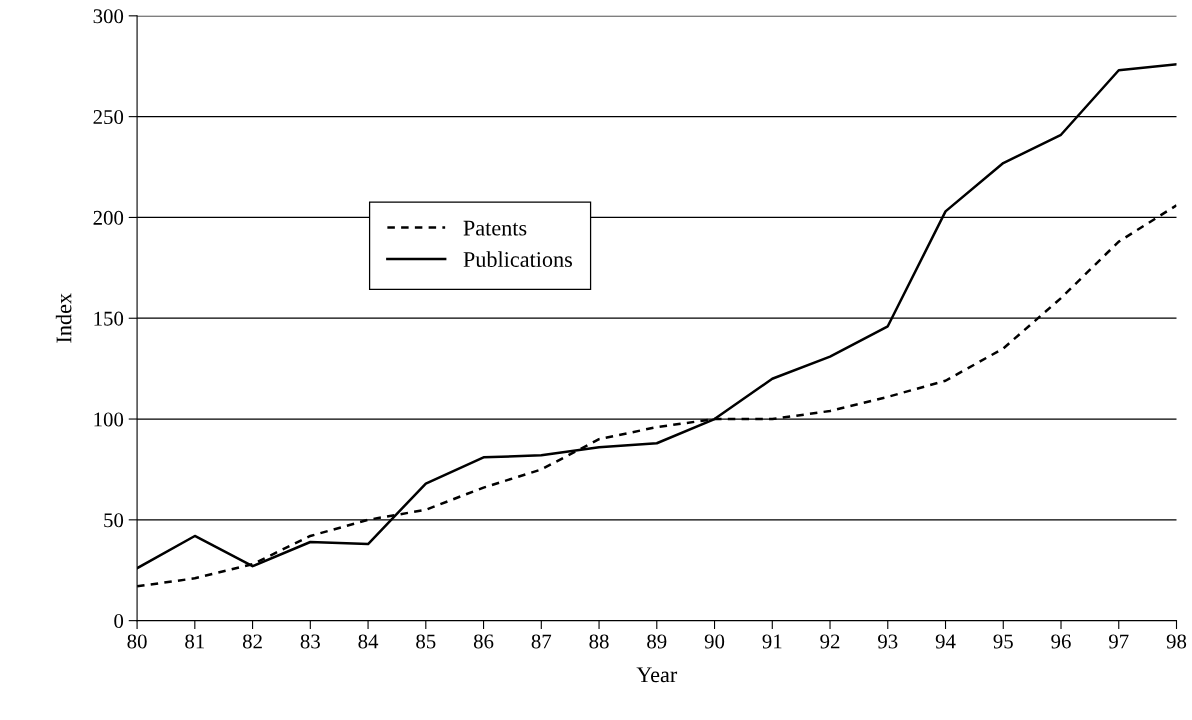 The height and width of the screenshot is (720, 1192). What do you see at coordinates (109, 318) in the screenshot?
I see `y-tick-label: 150` at bounding box center [109, 318].